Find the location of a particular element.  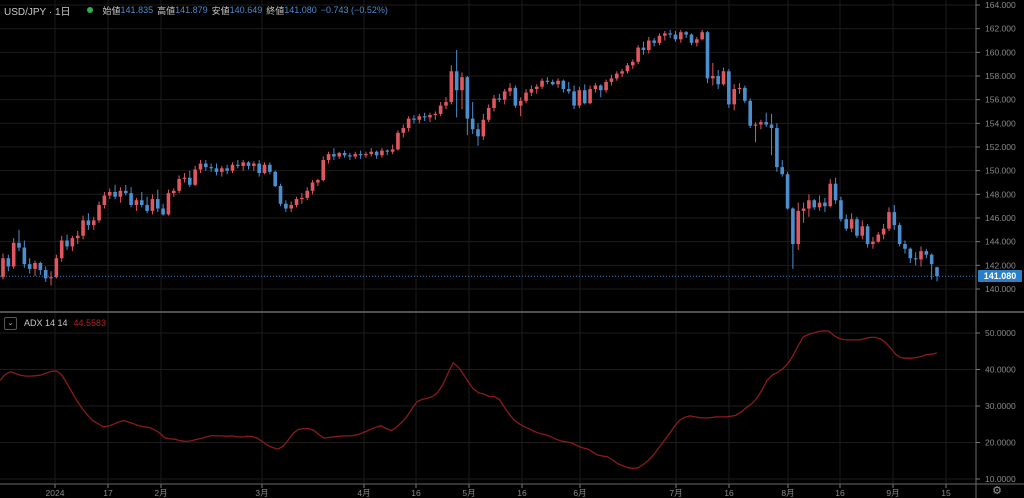

low-value: 140.649 is located at coordinates (246, 10).